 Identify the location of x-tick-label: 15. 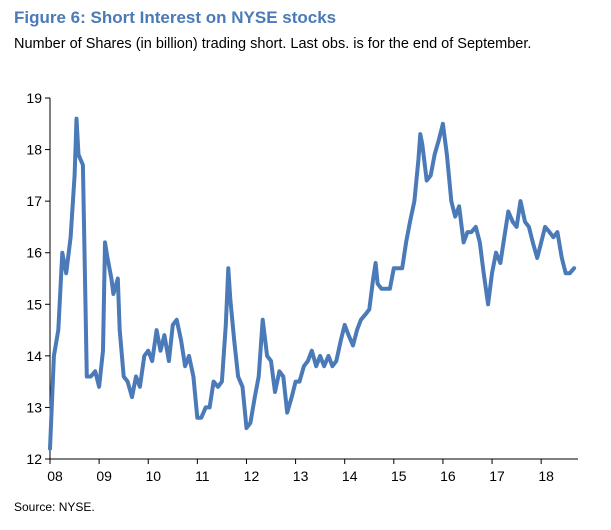
(399, 476).